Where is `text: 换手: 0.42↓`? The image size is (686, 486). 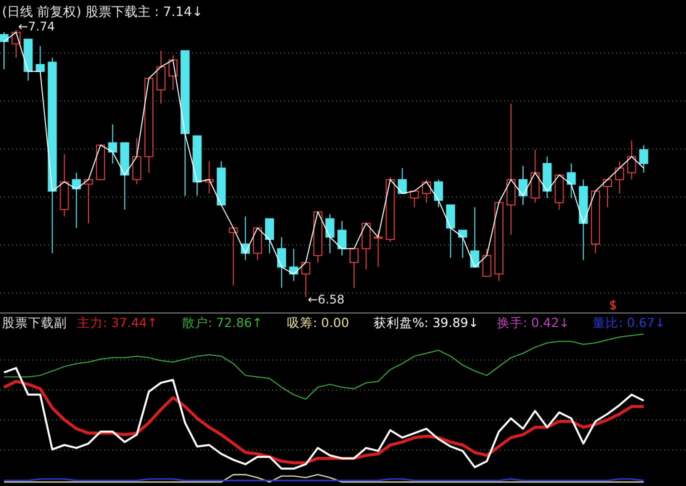
text: 换手: 0.42↓ is located at coordinates (533, 322).